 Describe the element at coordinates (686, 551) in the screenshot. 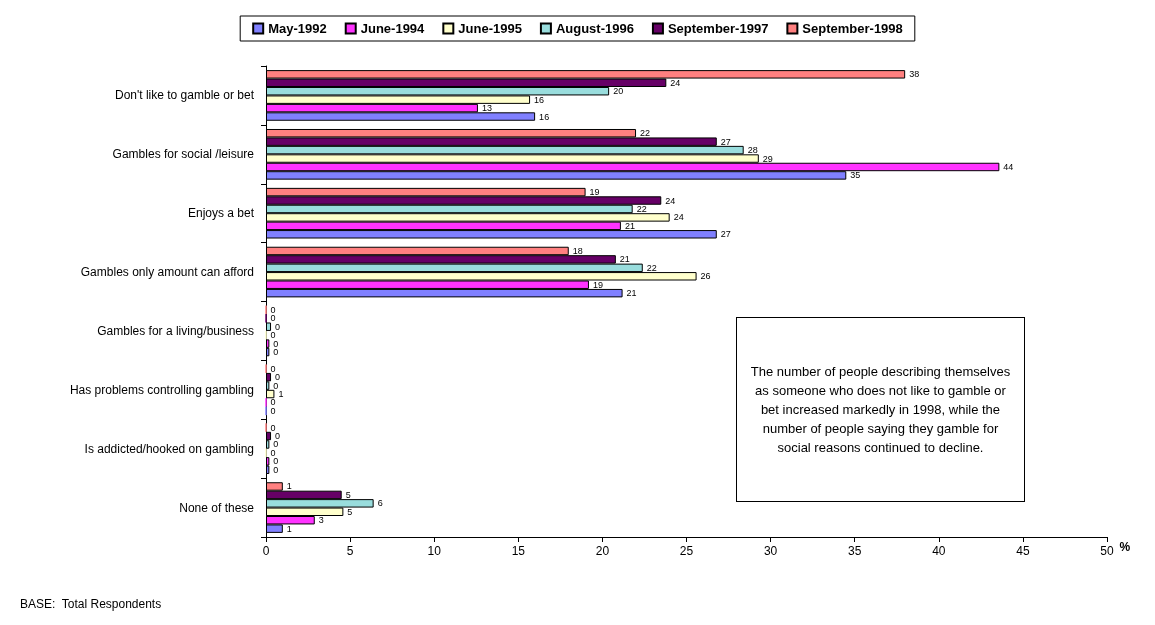

I see `x-tick-label: 25` at that location.